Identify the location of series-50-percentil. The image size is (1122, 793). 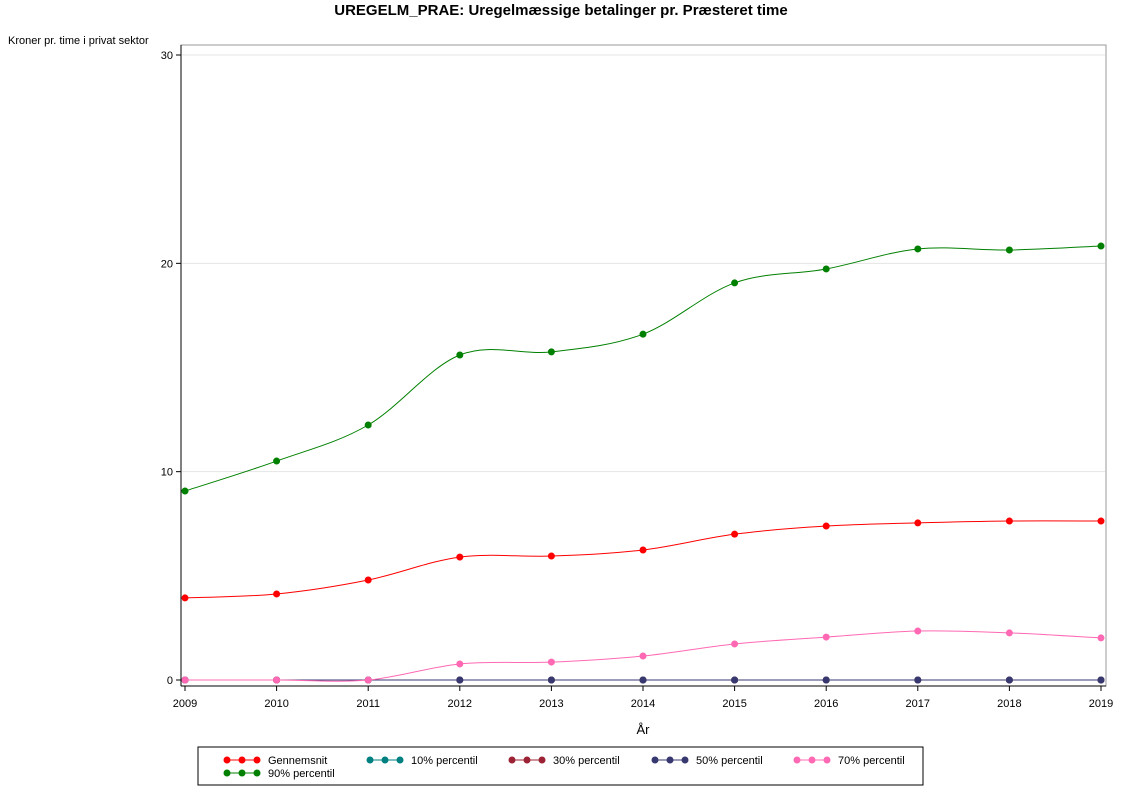
(643, 680).